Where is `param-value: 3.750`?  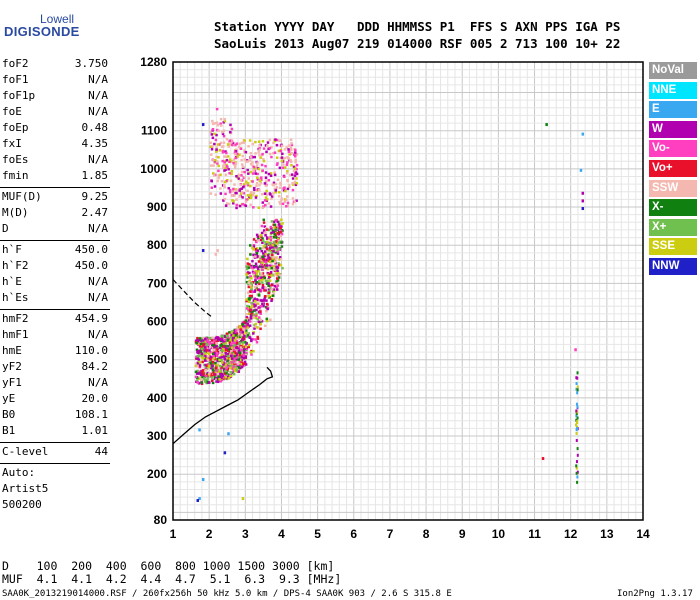 param-value: 3.750 is located at coordinates (91, 63).